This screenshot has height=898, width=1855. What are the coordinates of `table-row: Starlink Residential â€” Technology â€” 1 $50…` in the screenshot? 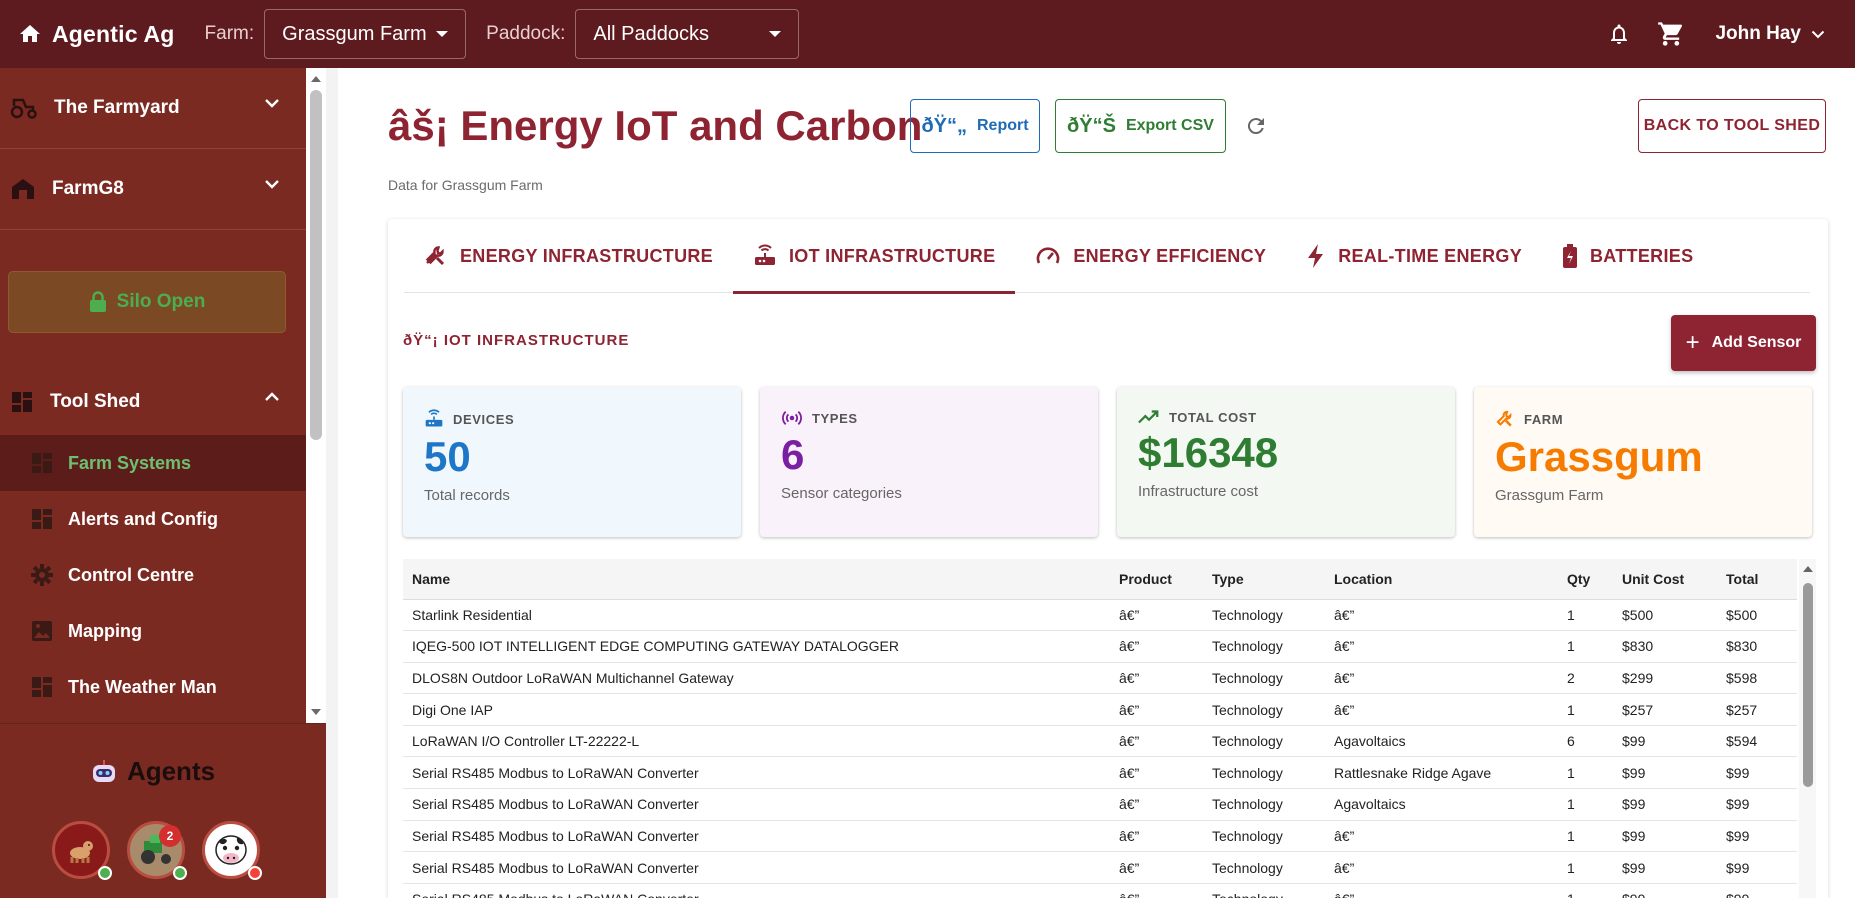 It's located at (1100, 615).